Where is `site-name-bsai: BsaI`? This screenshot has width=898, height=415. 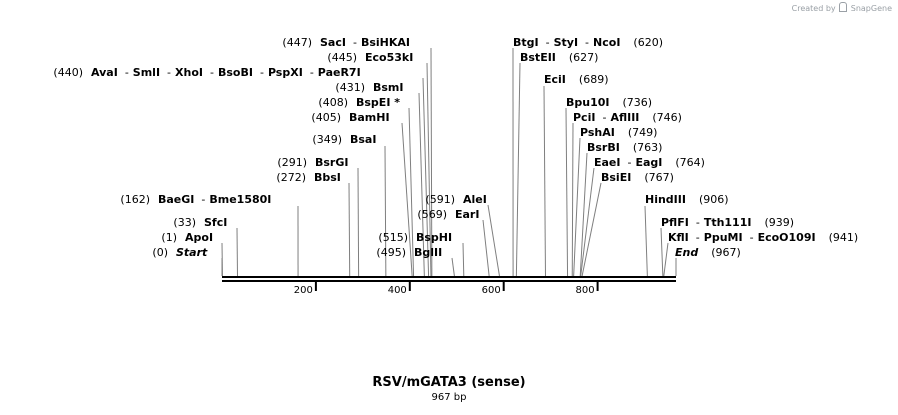 site-name-bsai: BsaI is located at coordinates (363, 139).